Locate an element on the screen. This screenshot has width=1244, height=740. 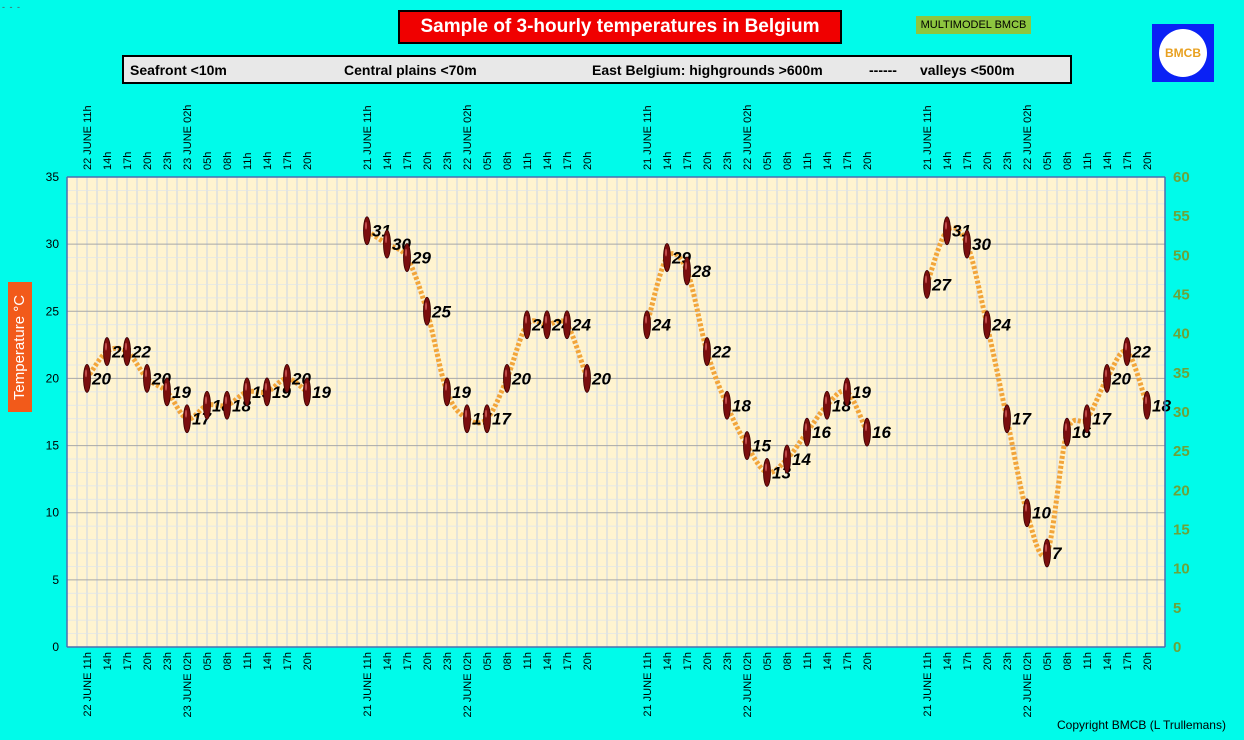
data-label: 17 is located at coordinates (1102, 419).